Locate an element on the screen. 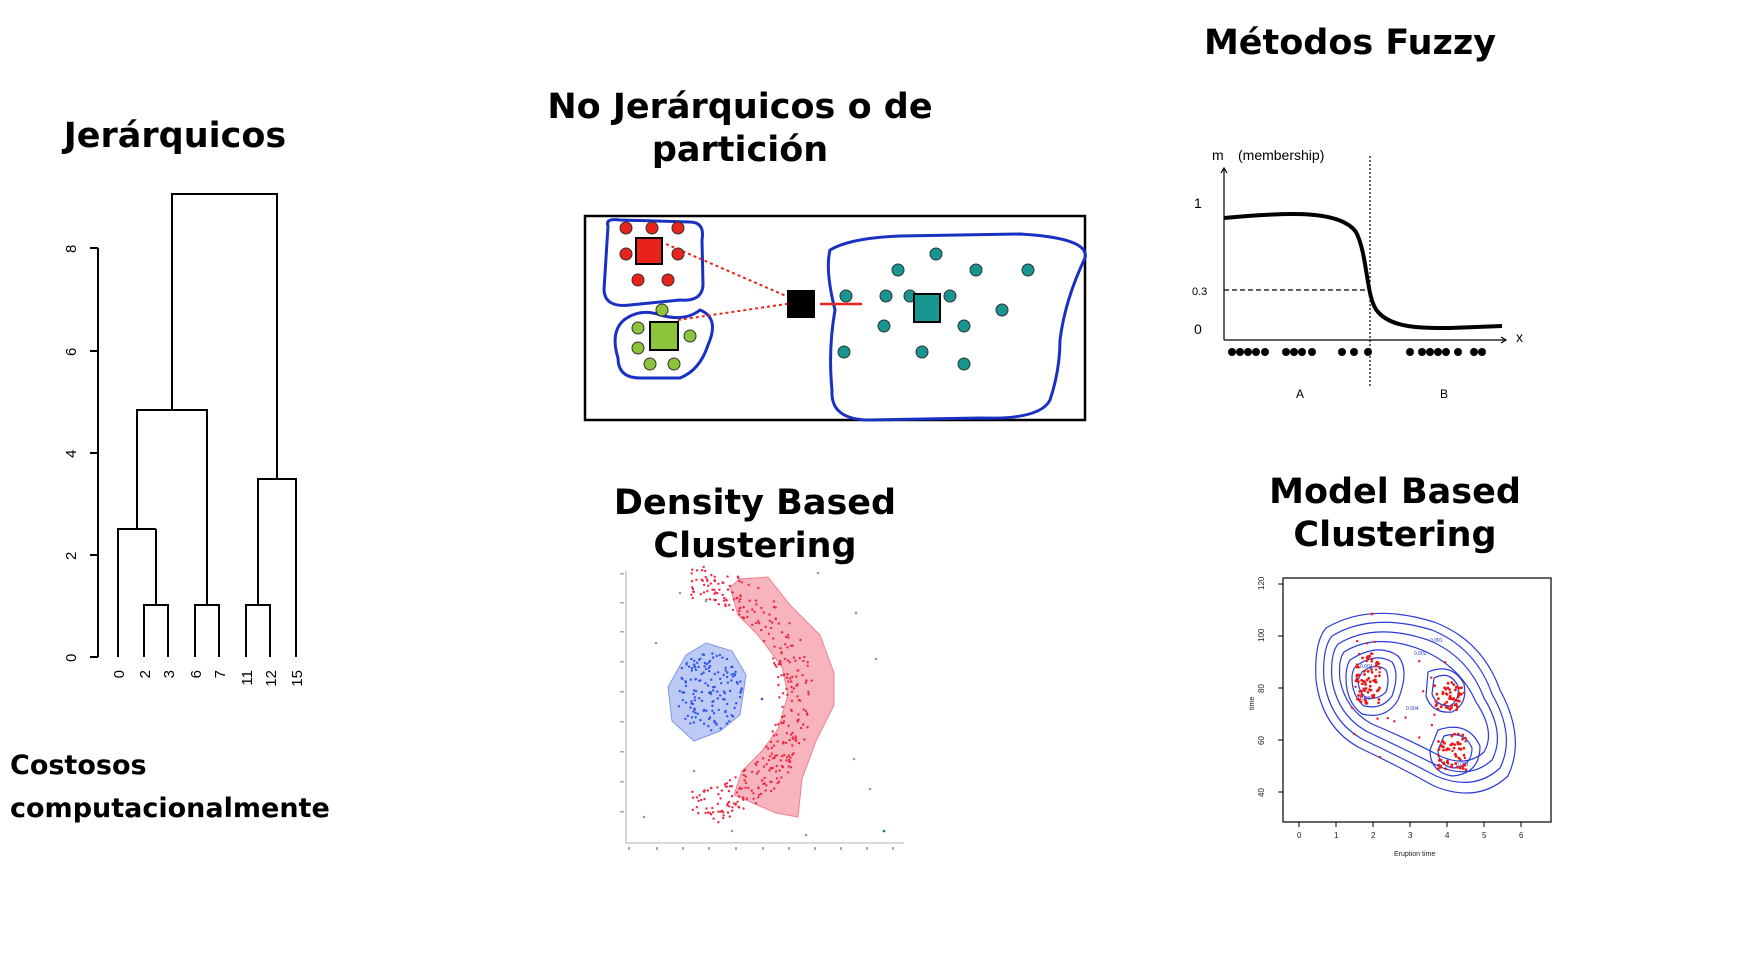 The width and height of the screenshot is (1751, 971). membership-curve is located at coordinates (1363, 271).